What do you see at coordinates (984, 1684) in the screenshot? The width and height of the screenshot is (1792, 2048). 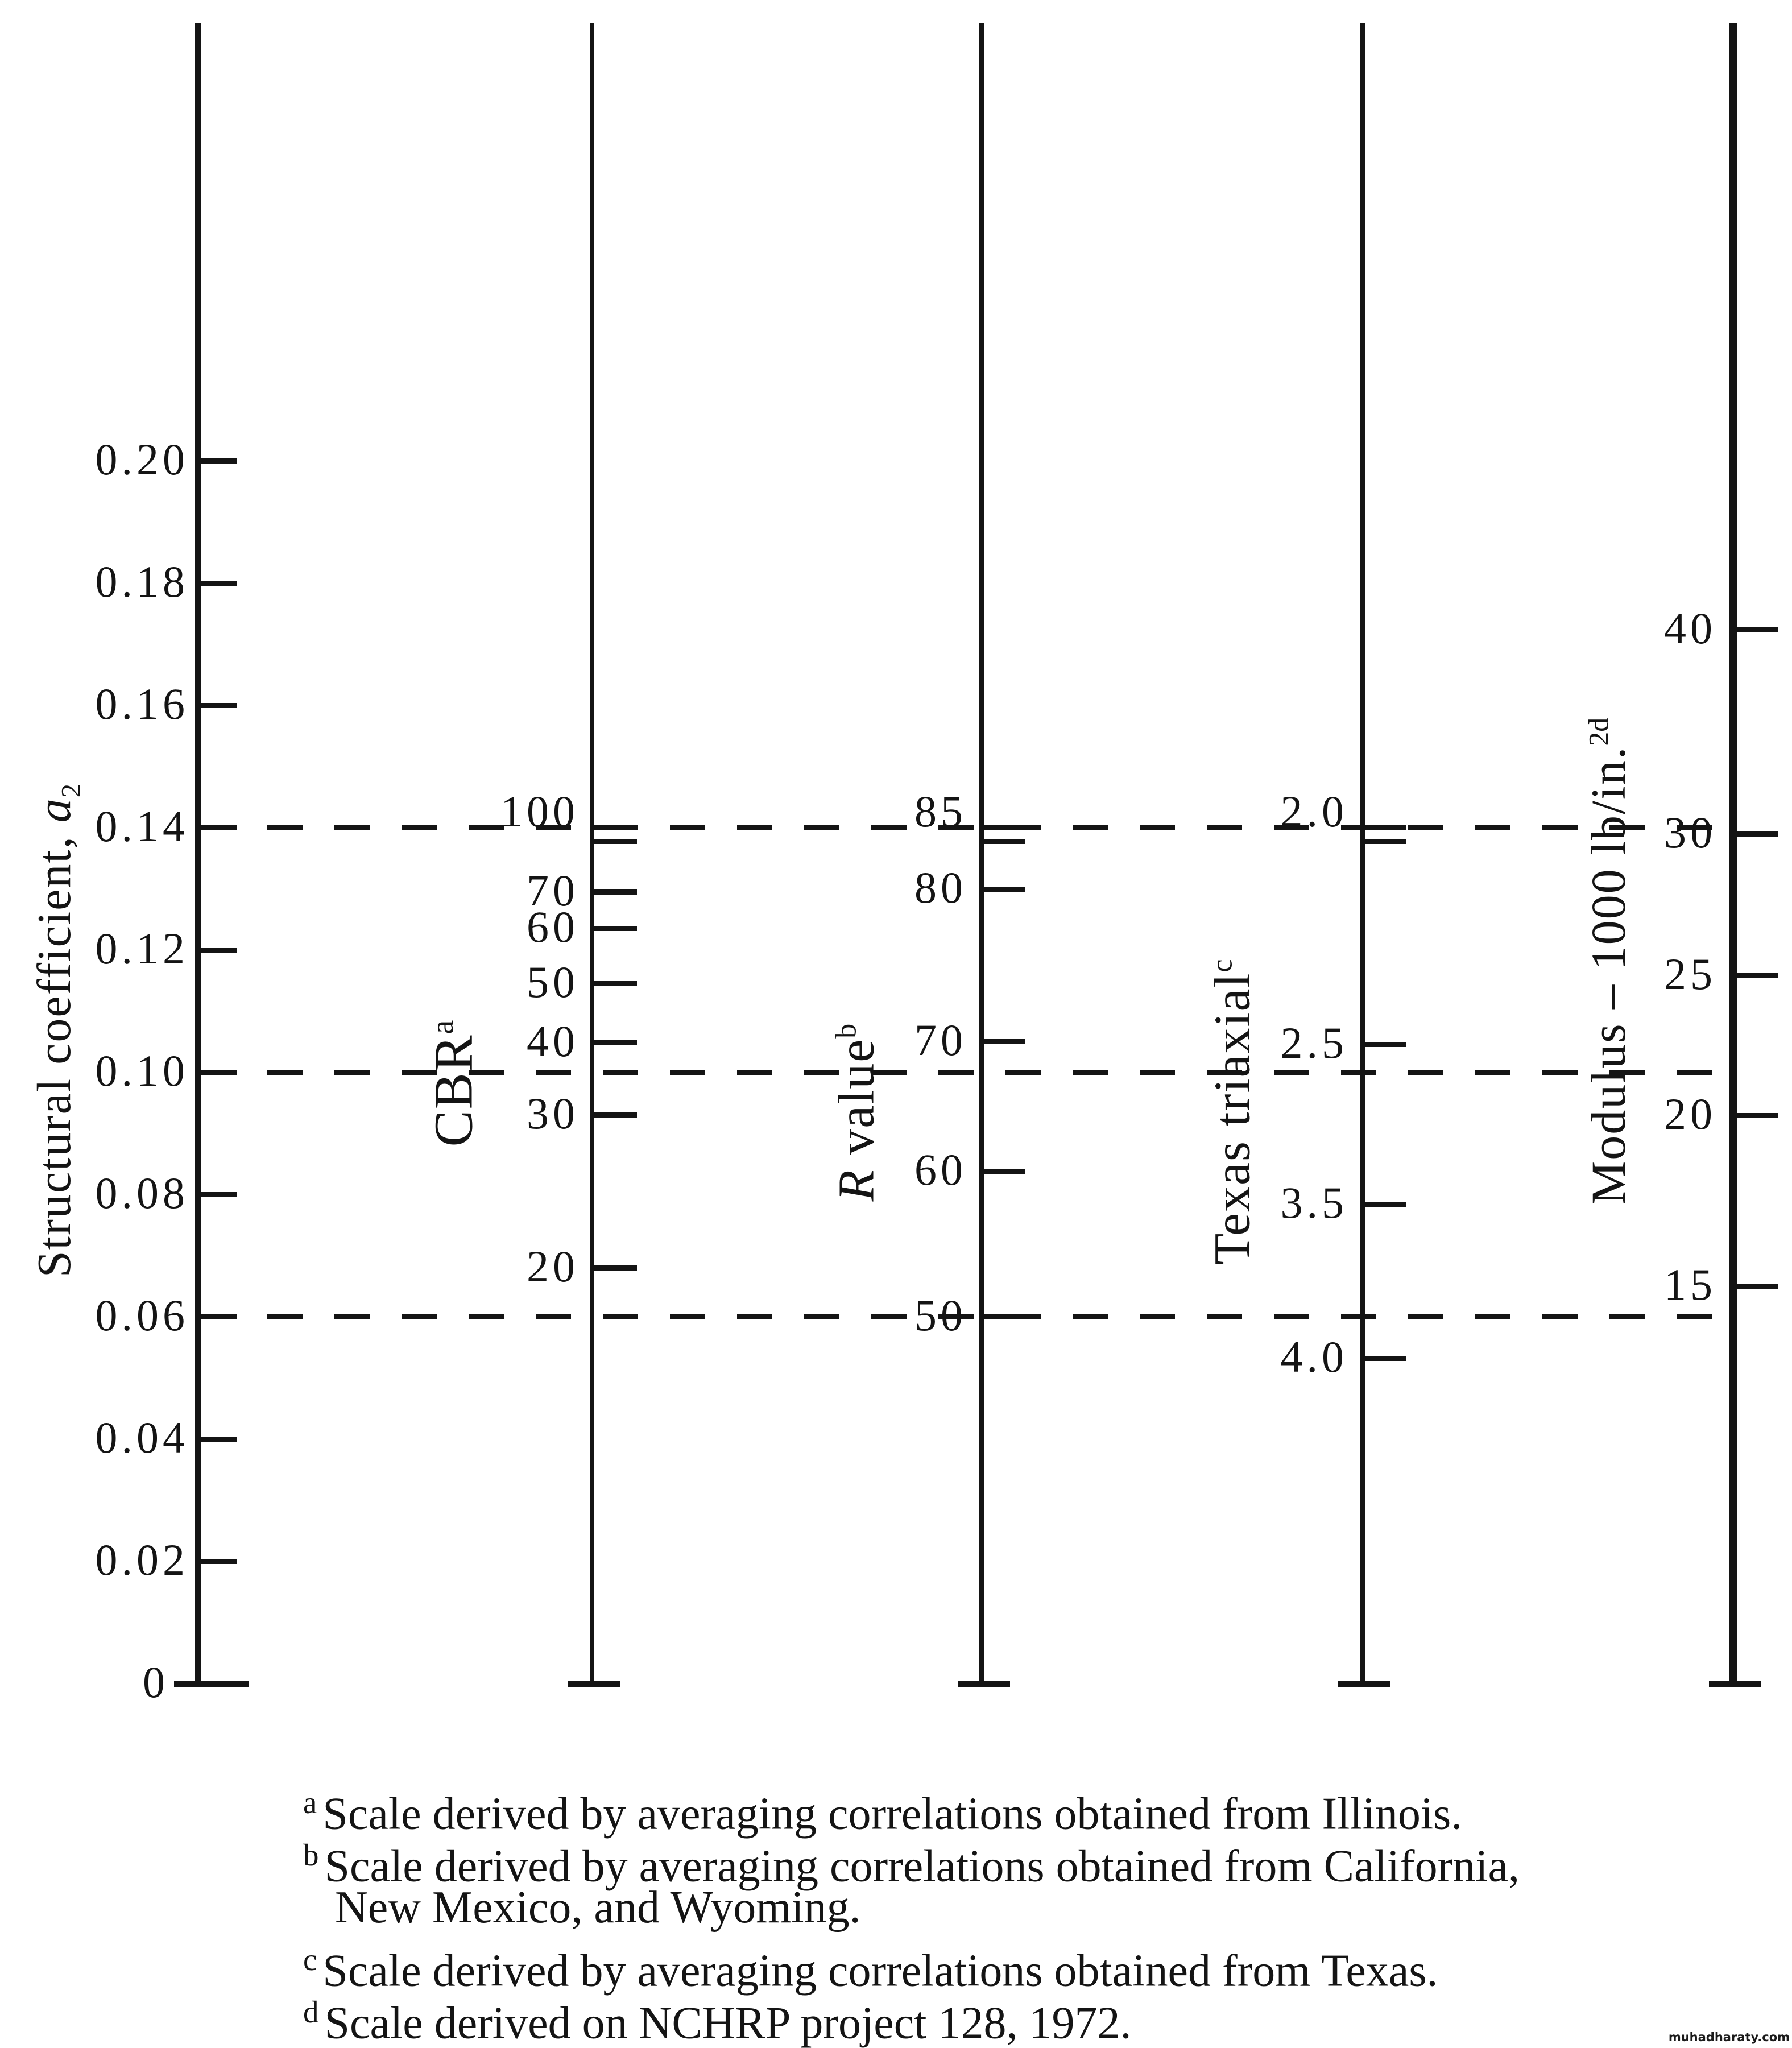 I see `r-value-axis-base-tick` at bounding box center [984, 1684].